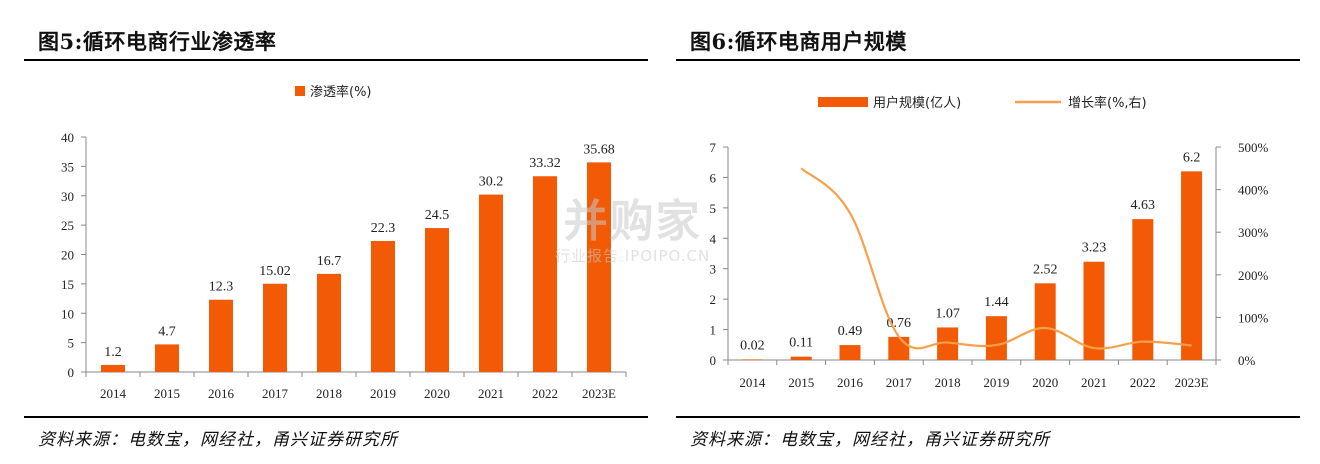  Describe the element at coordinates (437, 215) in the screenshot. I see `data-label-2020: 24.5` at that location.